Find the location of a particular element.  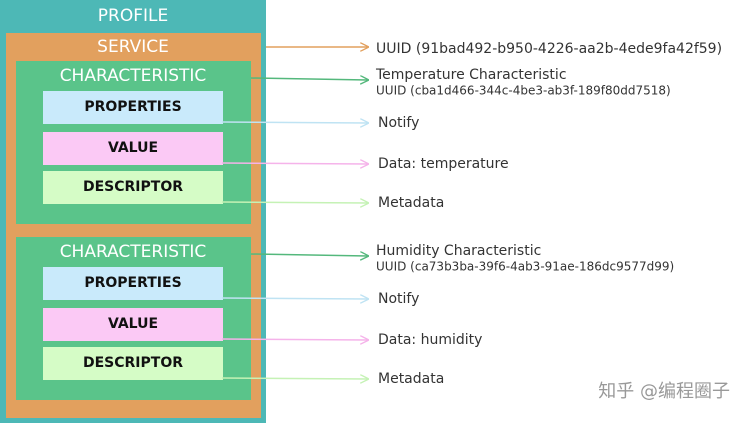

value-text: Data: temperature is located at coordinates (443, 164).